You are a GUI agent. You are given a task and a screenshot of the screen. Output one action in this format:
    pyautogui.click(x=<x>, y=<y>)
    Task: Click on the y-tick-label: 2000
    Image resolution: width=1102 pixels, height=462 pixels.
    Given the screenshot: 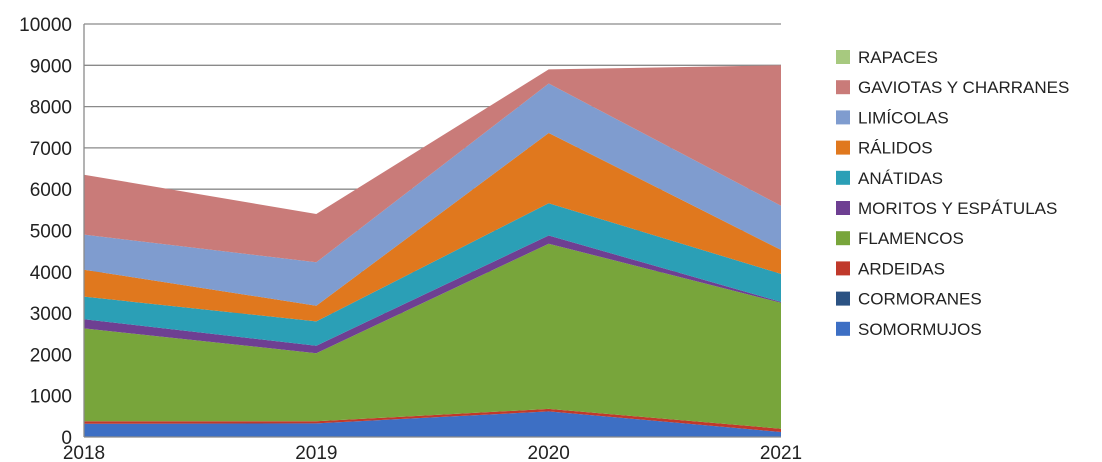 What is the action you would take?
    pyautogui.click(x=51, y=355)
    